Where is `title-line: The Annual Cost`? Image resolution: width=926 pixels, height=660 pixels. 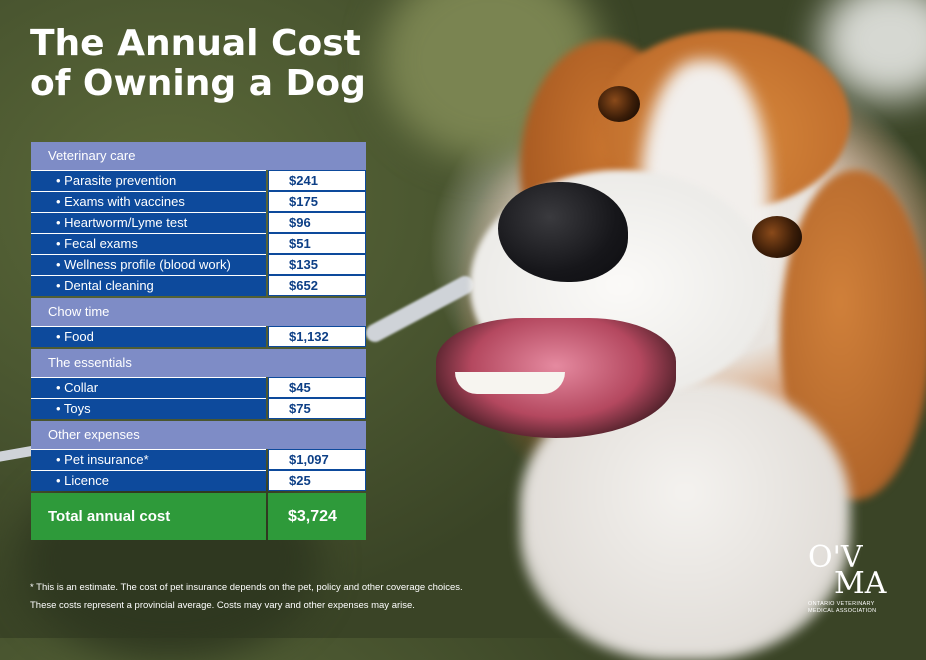 title-line: The Annual Cost is located at coordinates (195, 43).